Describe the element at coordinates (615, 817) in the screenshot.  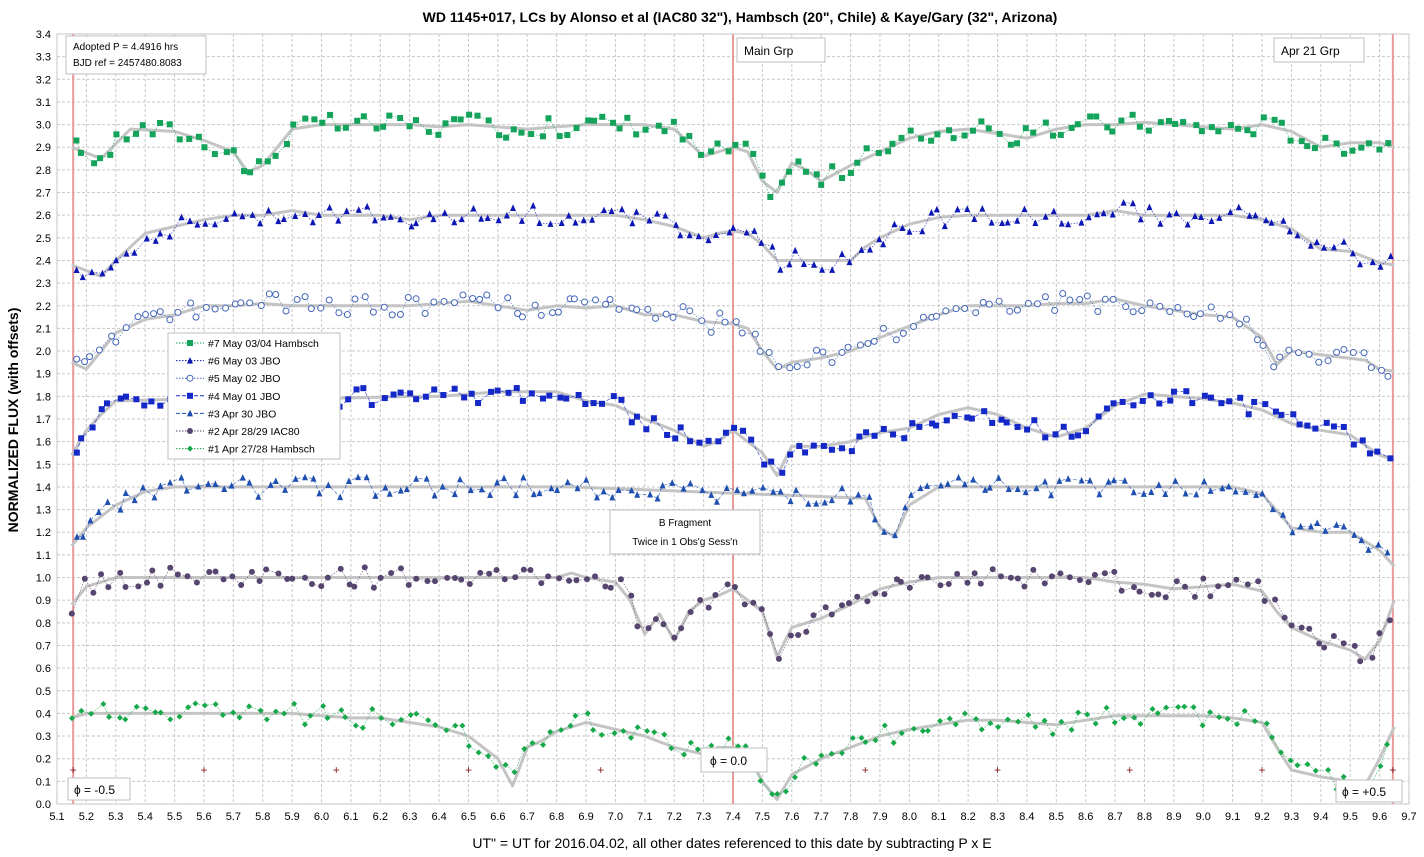
I see `x-tick-label: 7.0` at that location.